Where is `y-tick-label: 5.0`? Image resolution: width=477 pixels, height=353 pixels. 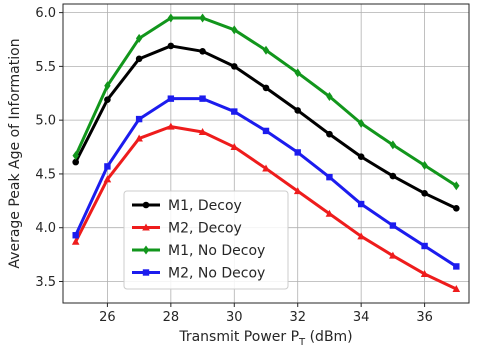 y-tick-label: 5.0 is located at coordinates (45, 121).